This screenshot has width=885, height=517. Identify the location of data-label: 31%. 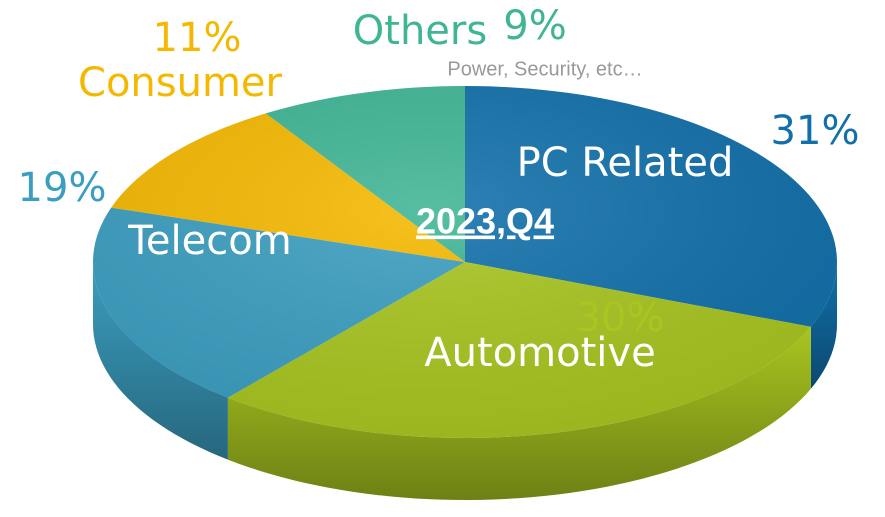
(815, 131).